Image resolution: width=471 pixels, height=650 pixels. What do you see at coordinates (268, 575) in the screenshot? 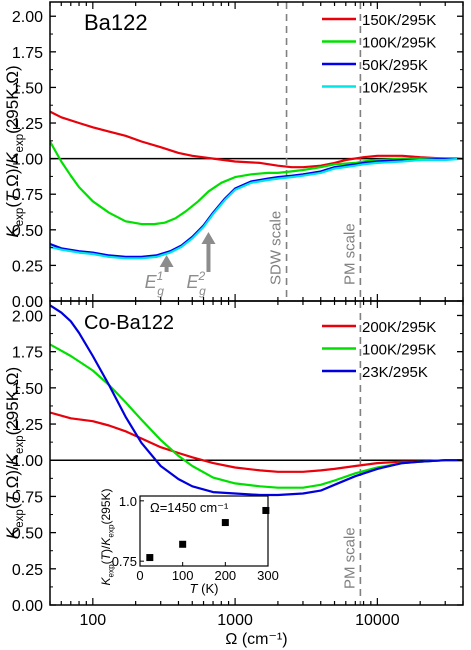
I see `inset-x-tick-label: 300` at bounding box center [268, 575].